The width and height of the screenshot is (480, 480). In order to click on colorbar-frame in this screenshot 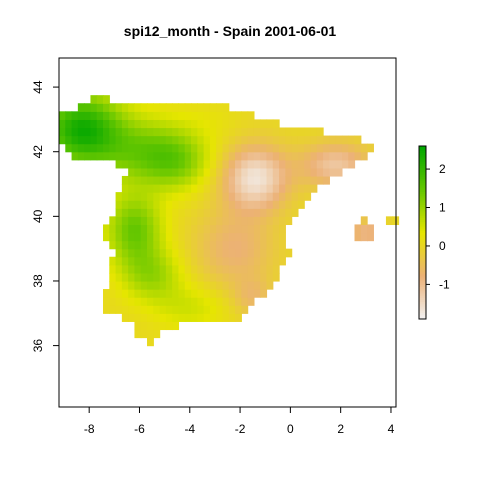, I will do `click(422, 232)`.